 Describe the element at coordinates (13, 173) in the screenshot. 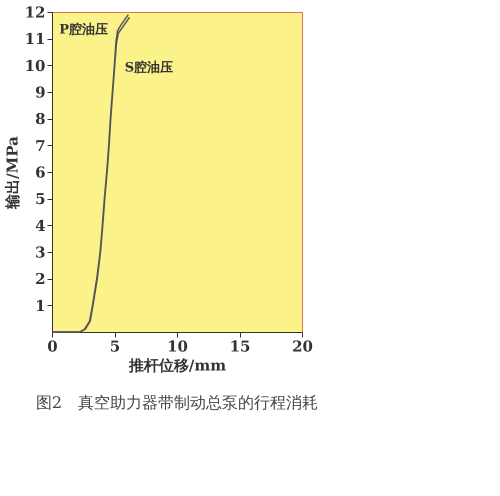

I see `y-axis-title: 输出/MPa` at that location.